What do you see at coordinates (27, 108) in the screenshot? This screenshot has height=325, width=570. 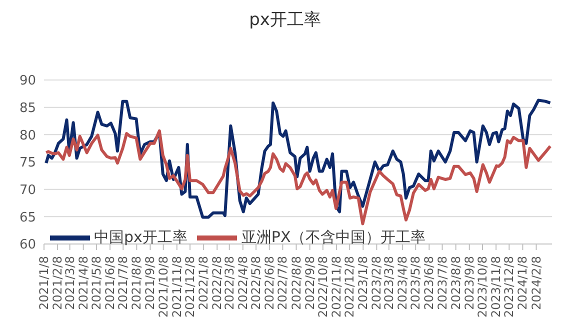 I see `y-tick-label: 85` at bounding box center [27, 108].